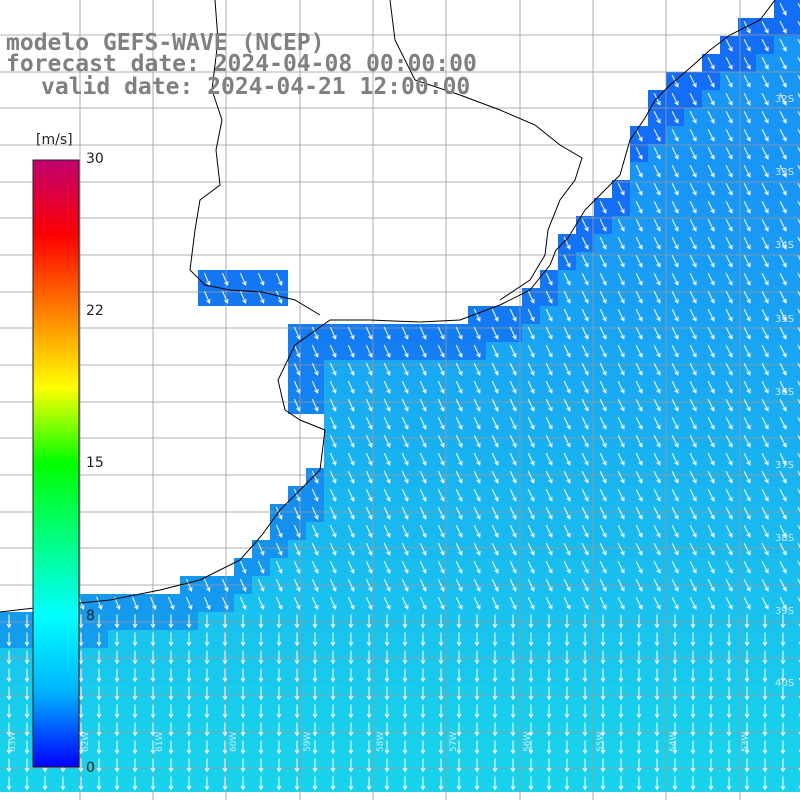 The width and height of the screenshot is (800, 800). Describe the element at coordinates (241, 64) in the screenshot. I see `forecast-date: forecast date: 2024-04-08 00:00:00` at that location.